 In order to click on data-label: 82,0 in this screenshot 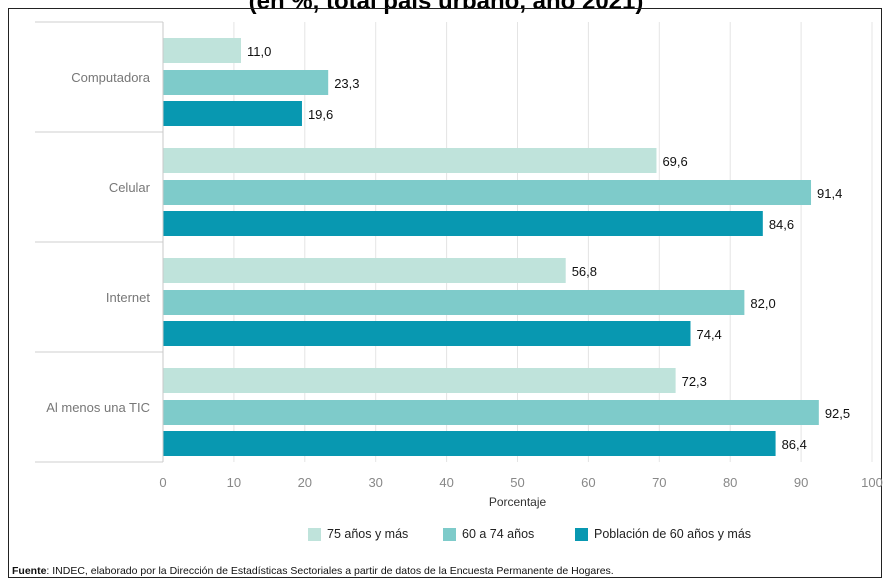, I will do `click(762, 303)`.